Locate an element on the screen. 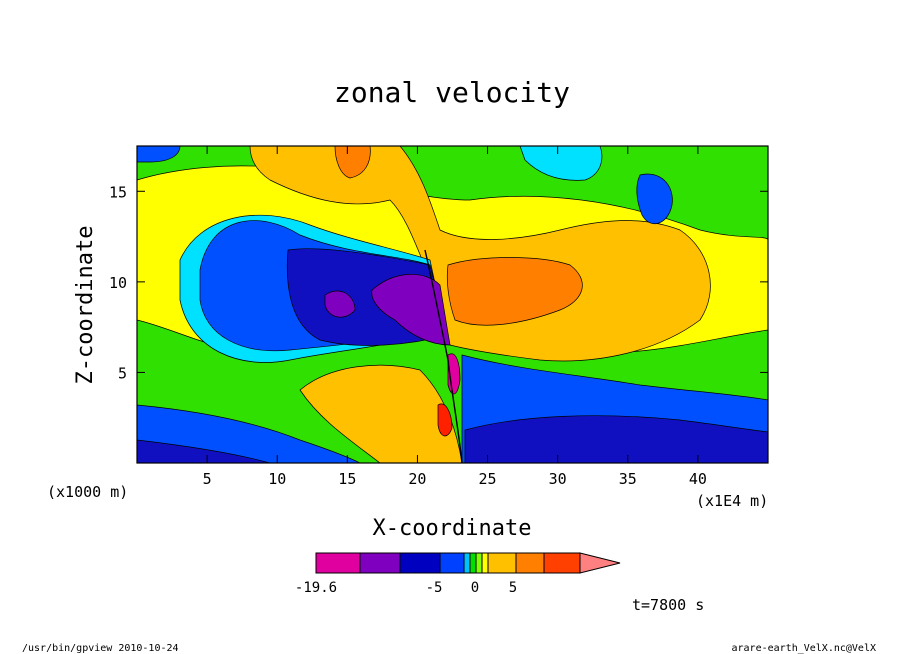 The image size is (904, 654). y-tick-label: 5 is located at coordinates (122, 373).